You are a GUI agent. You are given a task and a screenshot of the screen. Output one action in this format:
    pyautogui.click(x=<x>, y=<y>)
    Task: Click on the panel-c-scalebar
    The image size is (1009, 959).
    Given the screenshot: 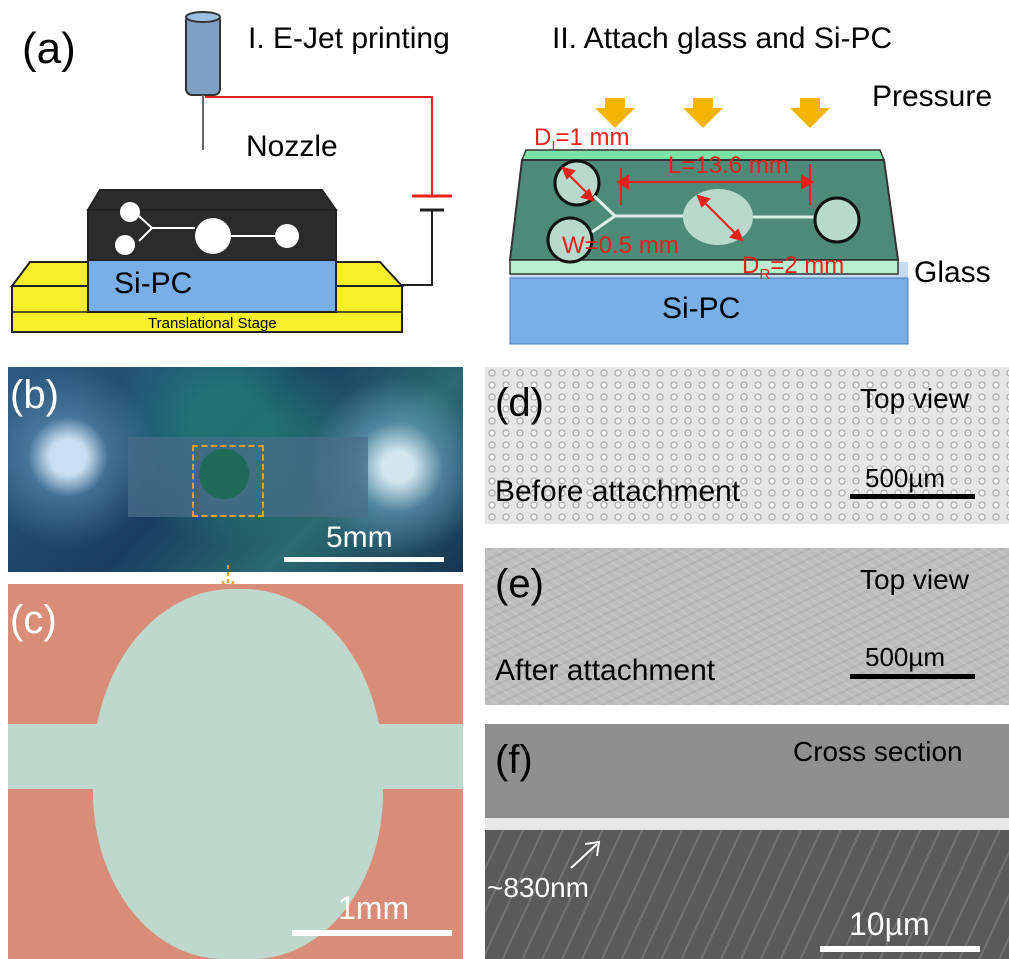 What is the action you would take?
    pyautogui.click(x=372, y=933)
    